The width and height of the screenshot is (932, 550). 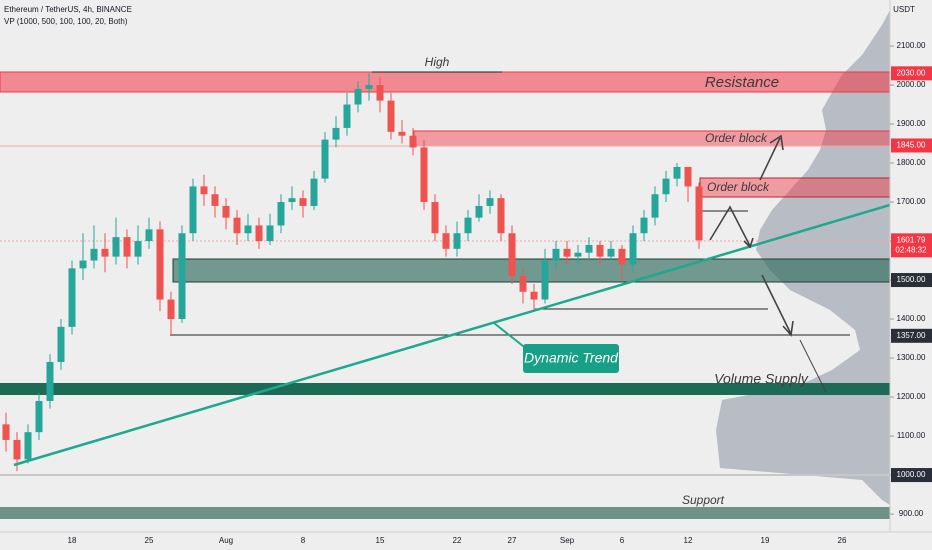 What do you see at coordinates (911, 84) in the screenshot?
I see `y-tick-label: 2000.00` at bounding box center [911, 84].